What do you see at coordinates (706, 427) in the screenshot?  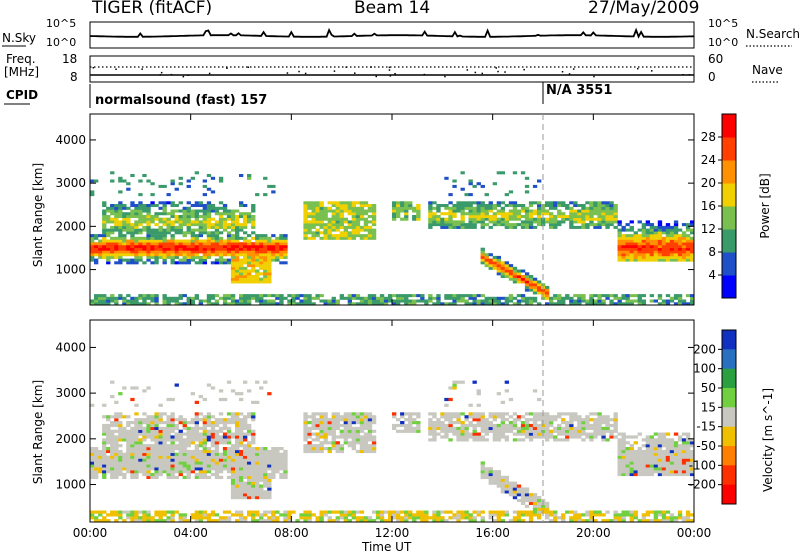 I see `velocity-colorbar-tick-label: -15` at bounding box center [706, 427].